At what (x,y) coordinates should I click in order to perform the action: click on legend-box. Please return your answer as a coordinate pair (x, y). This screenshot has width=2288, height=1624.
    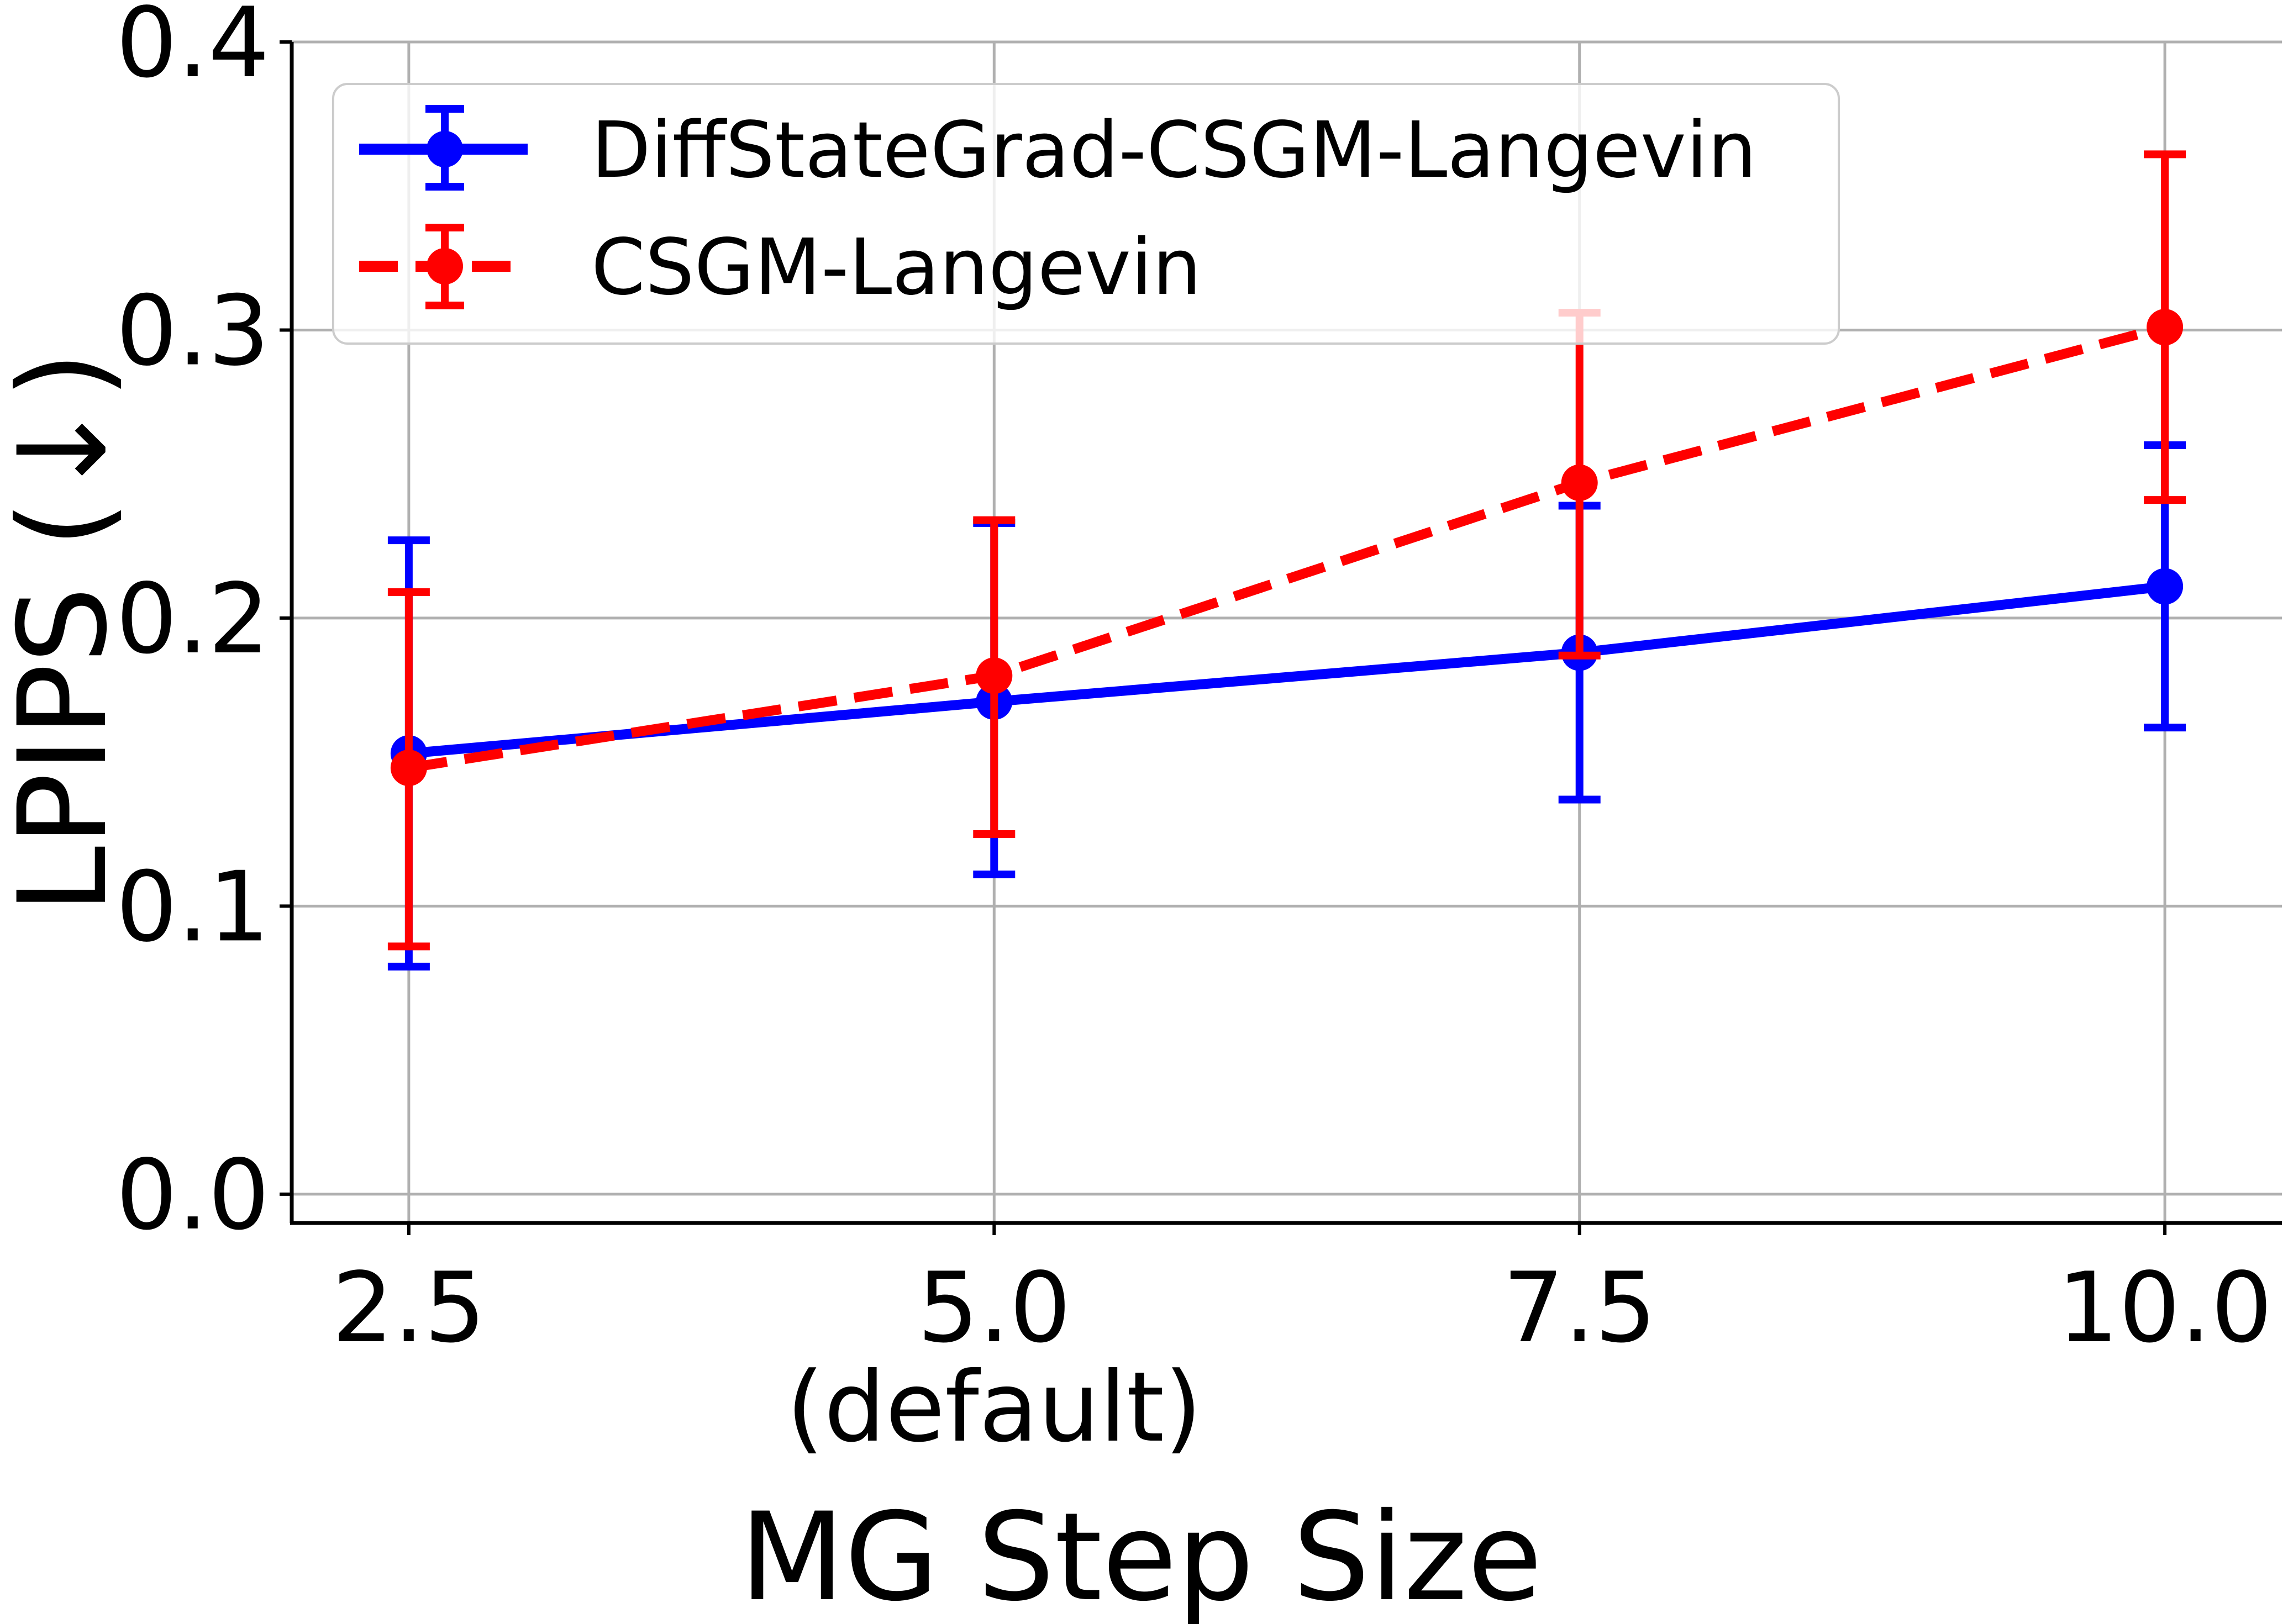
    Looking at the image, I should click on (1086, 214).